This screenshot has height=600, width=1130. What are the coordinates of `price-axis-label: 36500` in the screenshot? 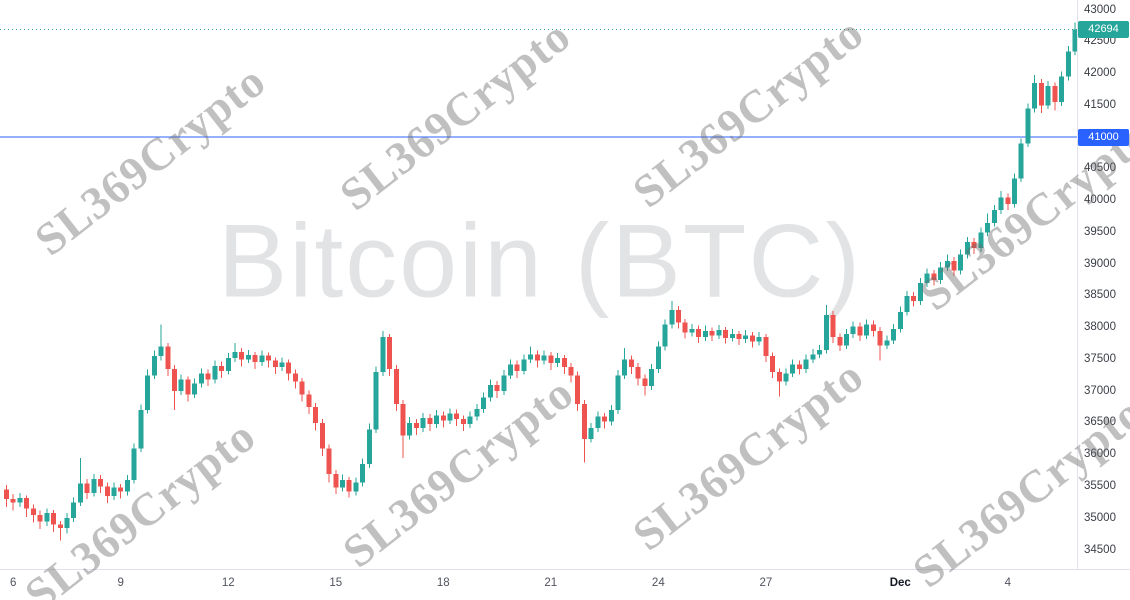 It's located at (1100, 422).